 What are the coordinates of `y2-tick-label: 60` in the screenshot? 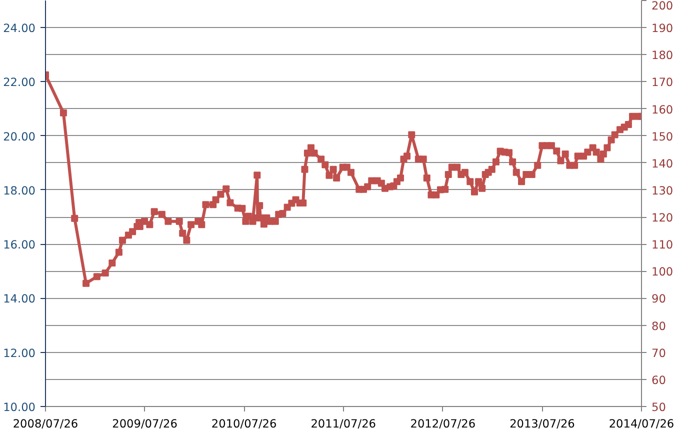 It's located at (659, 379).